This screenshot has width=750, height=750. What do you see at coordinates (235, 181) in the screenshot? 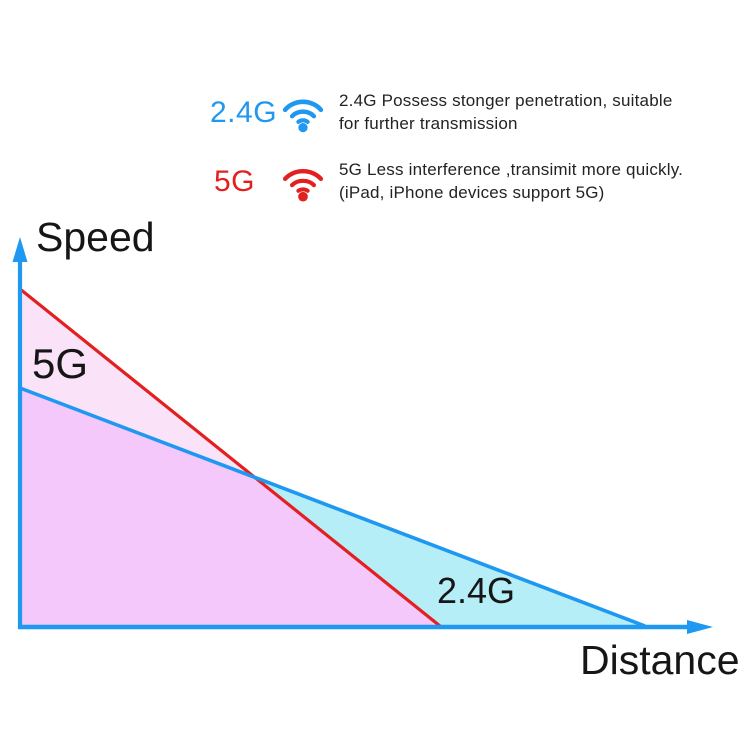
I see `legend-label-5g: 5G` at bounding box center [235, 181].